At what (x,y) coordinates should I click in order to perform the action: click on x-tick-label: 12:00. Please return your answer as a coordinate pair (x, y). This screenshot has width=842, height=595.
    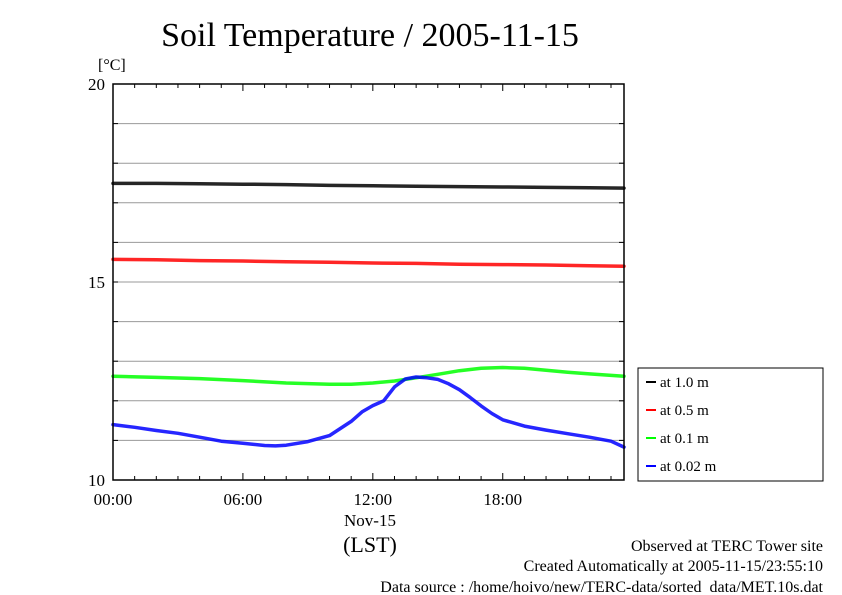
    Looking at the image, I should click on (372, 499).